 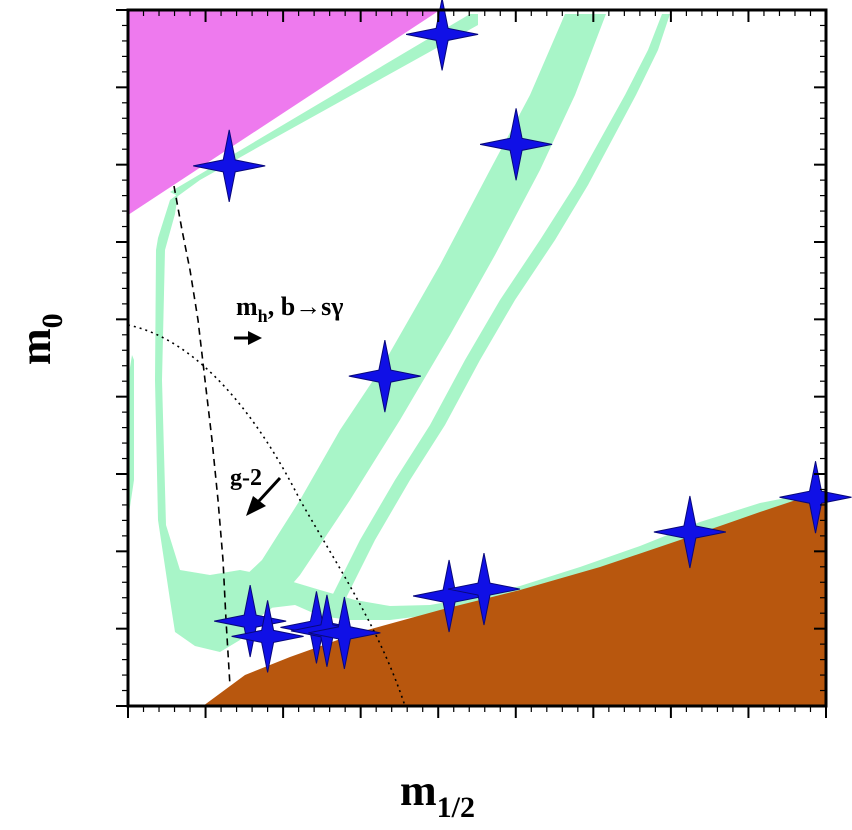 I want to click on y-axis-label-main: m, so click(x=35, y=346).